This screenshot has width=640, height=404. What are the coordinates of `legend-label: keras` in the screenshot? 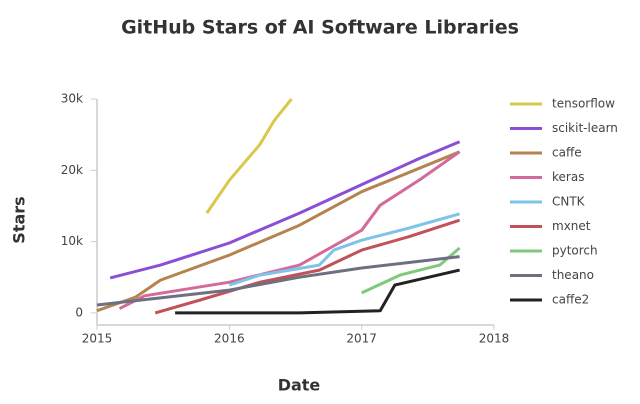 It's located at (568, 177).